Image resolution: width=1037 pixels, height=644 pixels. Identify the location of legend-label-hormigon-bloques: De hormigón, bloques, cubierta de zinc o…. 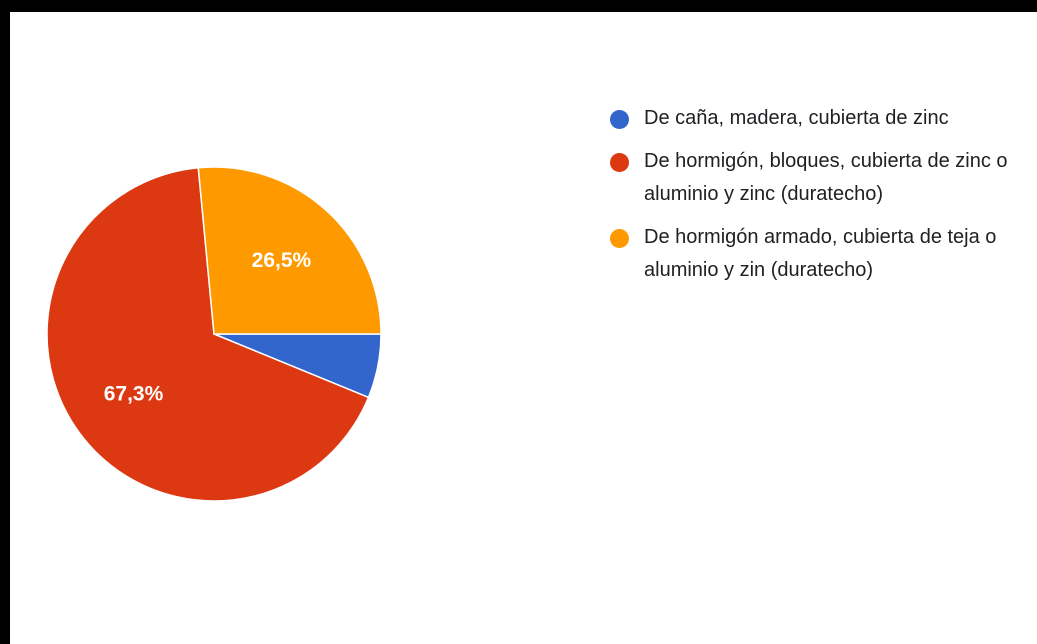
(826, 177).